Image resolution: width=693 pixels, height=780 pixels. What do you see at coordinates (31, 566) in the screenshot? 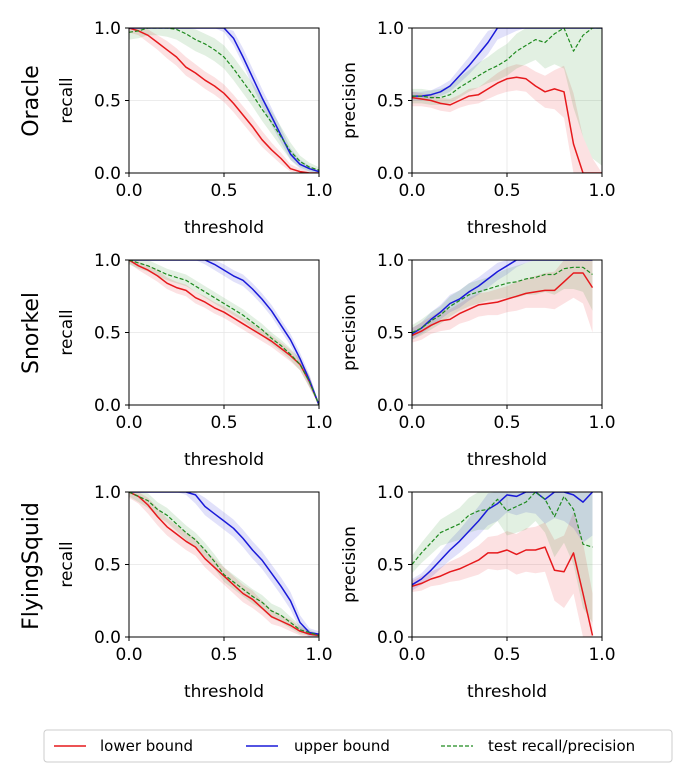
I see `row-label-flyingsquid: FlyingSquid` at bounding box center [31, 566].